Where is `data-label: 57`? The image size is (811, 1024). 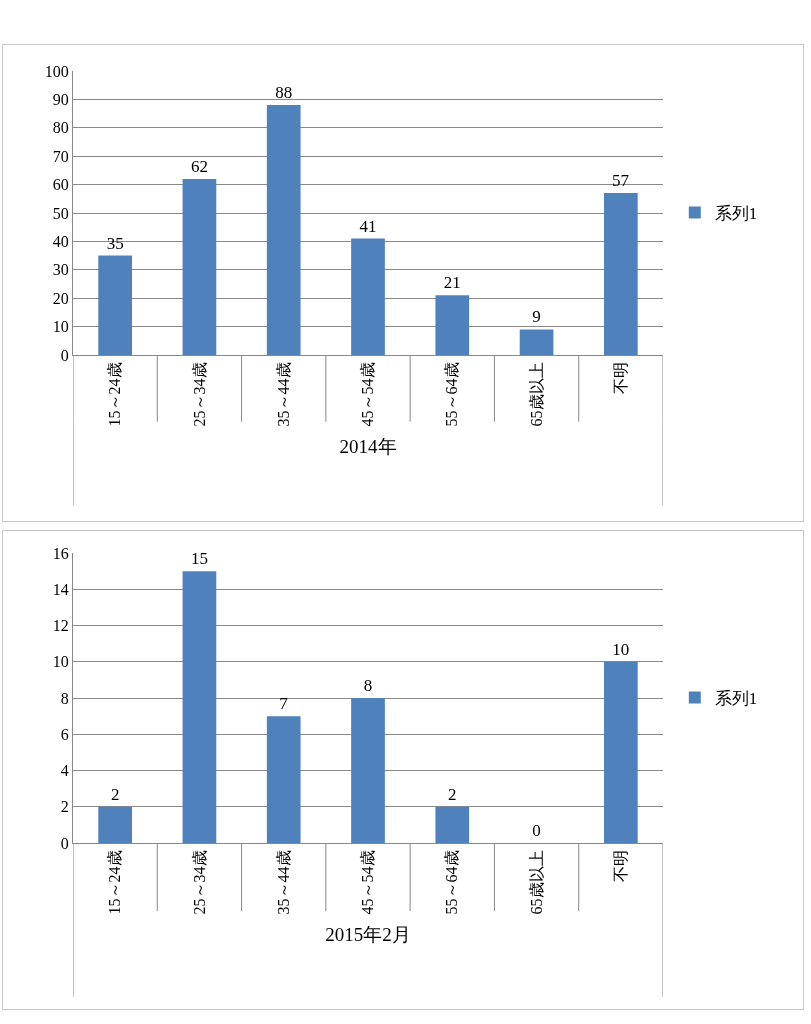
data-label: 57 is located at coordinates (621, 181).